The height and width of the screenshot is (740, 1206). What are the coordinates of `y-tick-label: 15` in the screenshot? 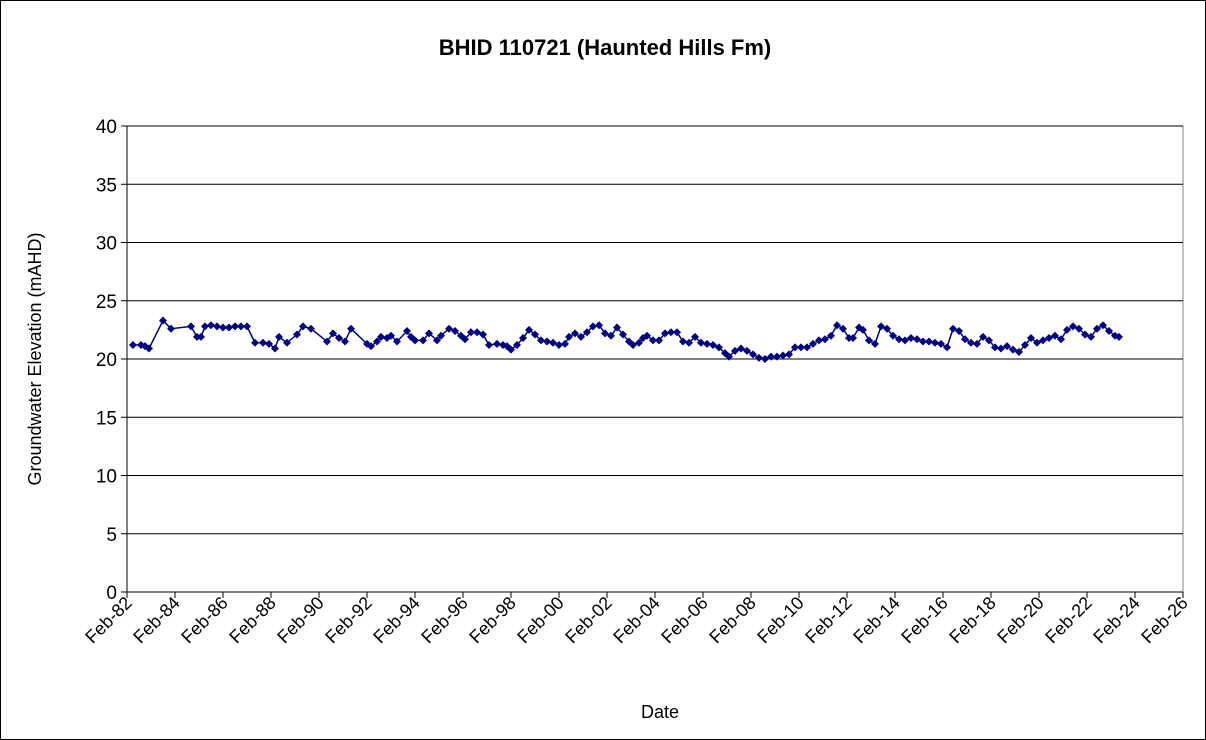 It's located at (106, 418).